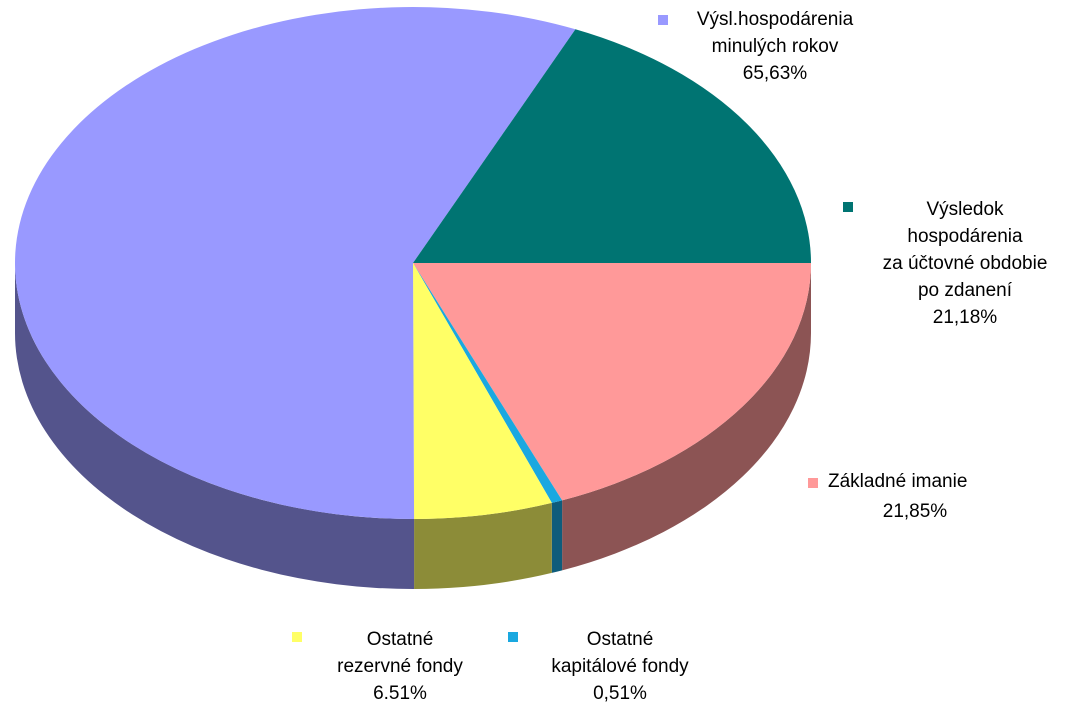 The width and height of the screenshot is (1088, 707). What do you see at coordinates (775, 33) in the screenshot?
I see `slice-label: Výsl.hospodárenia minulých rokov` at bounding box center [775, 33].